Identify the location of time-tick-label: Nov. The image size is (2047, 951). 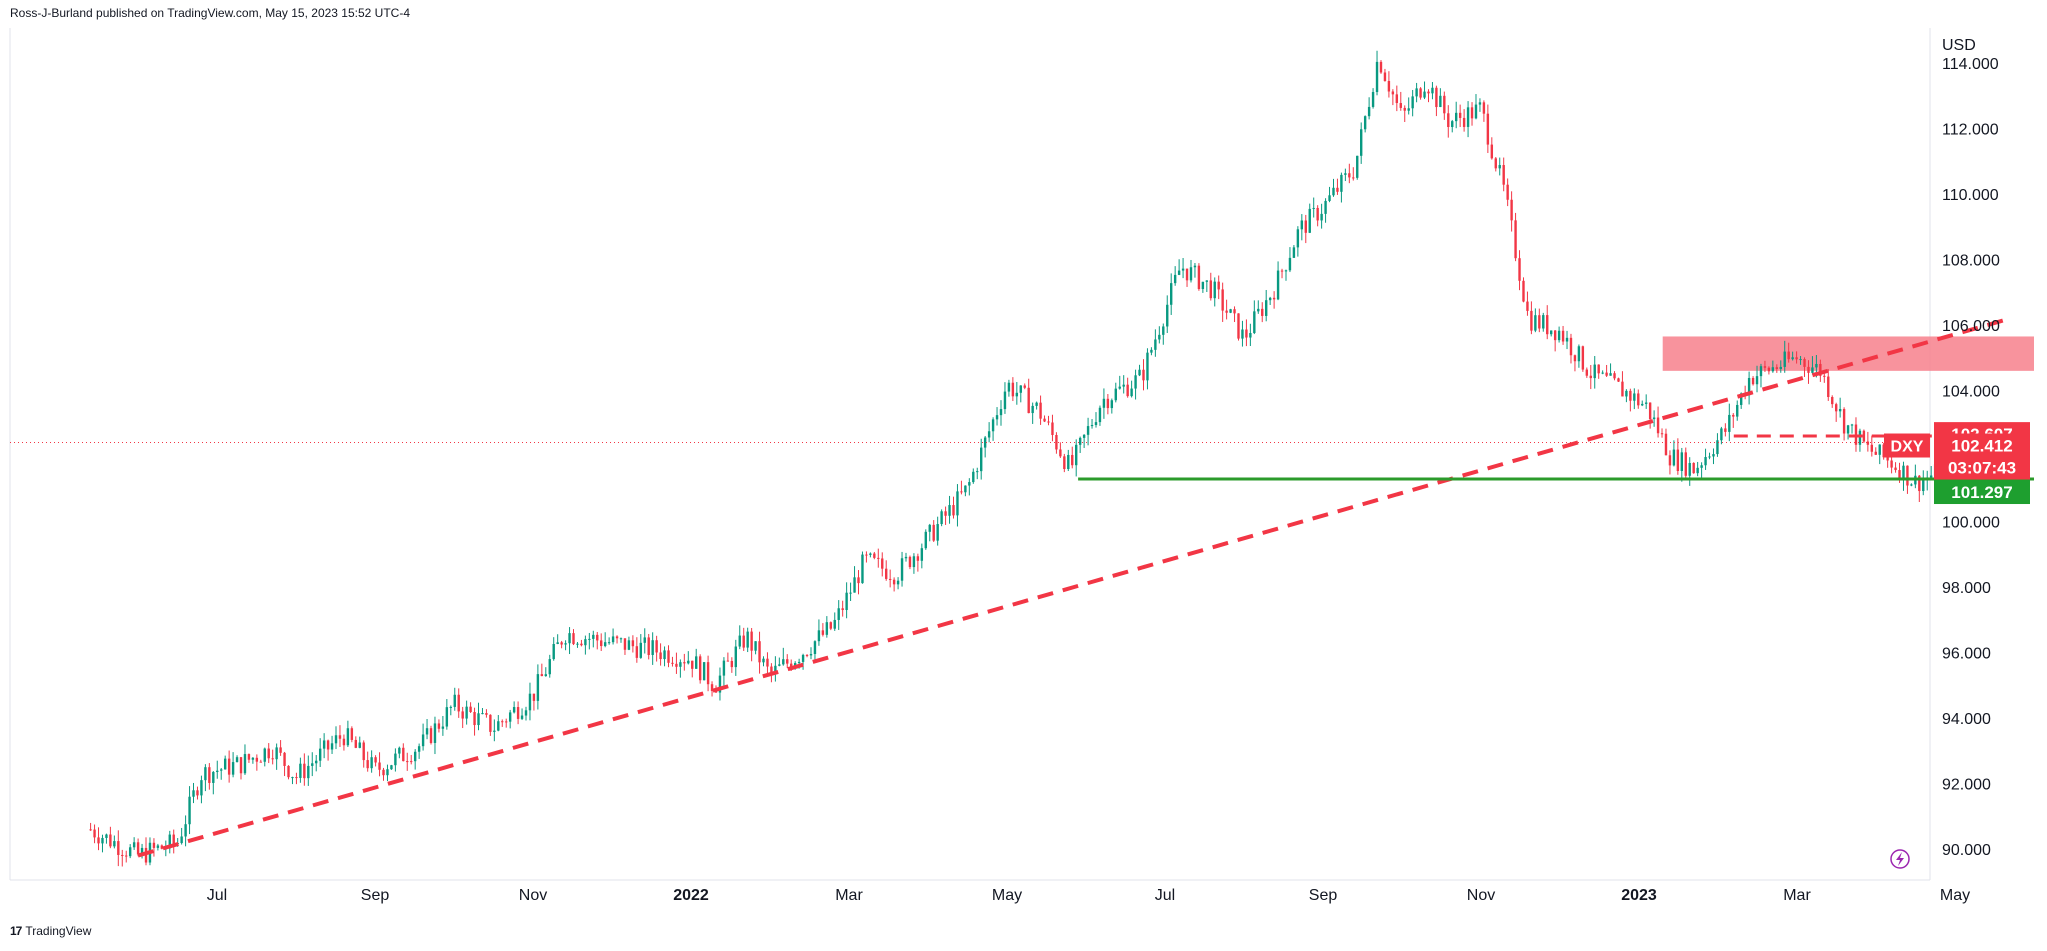
(1481, 895).